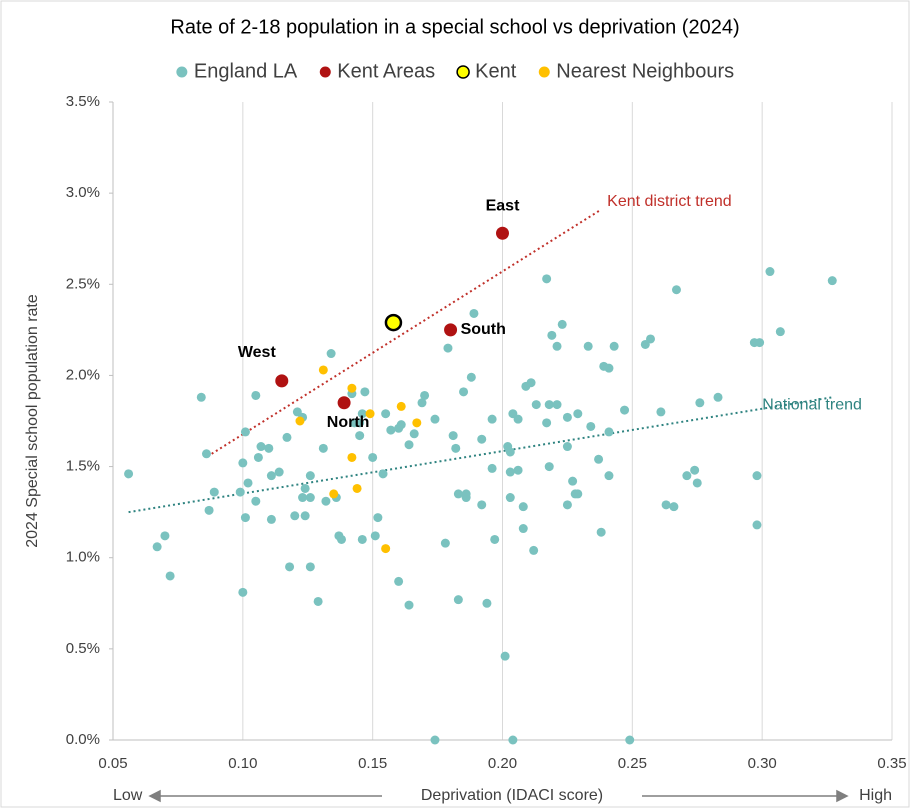 Image resolution: width=910 pixels, height=808 pixels. I want to click on trend-line, so click(406, 331).